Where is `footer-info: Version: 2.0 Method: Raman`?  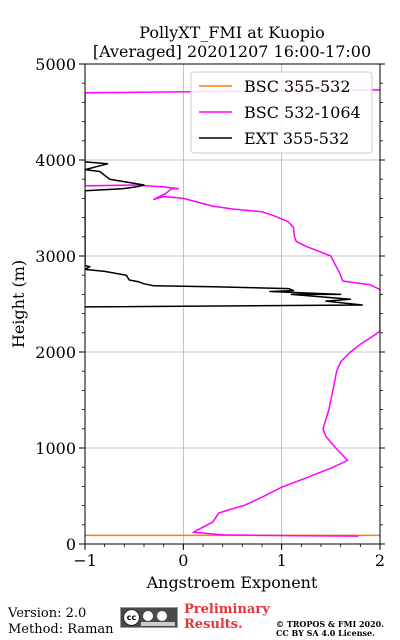 footer-info: Version: 2.0 Method: Raman is located at coordinates (61, 622).